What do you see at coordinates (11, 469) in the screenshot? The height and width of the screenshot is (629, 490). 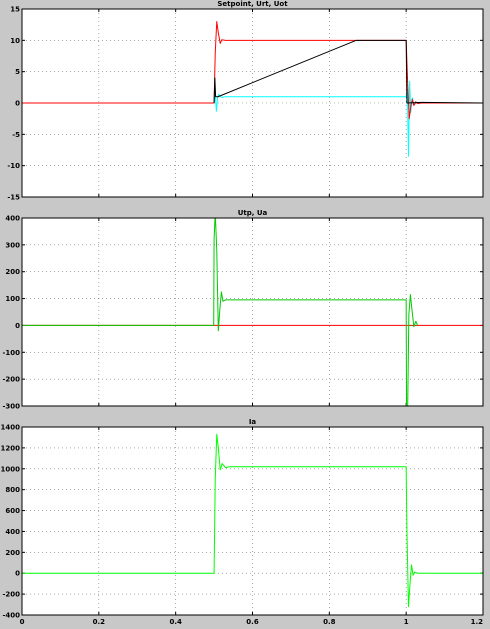 I see `y-tick-label: 1000` at bounding box center [11, 469].